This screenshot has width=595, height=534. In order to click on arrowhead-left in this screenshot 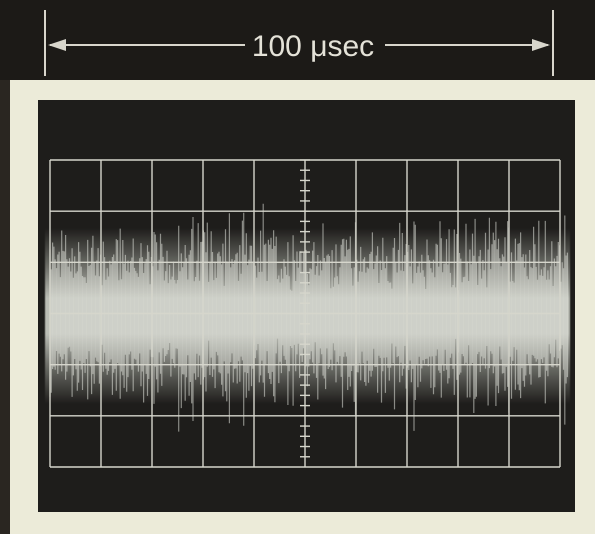, I will do `click(57, 45)`.